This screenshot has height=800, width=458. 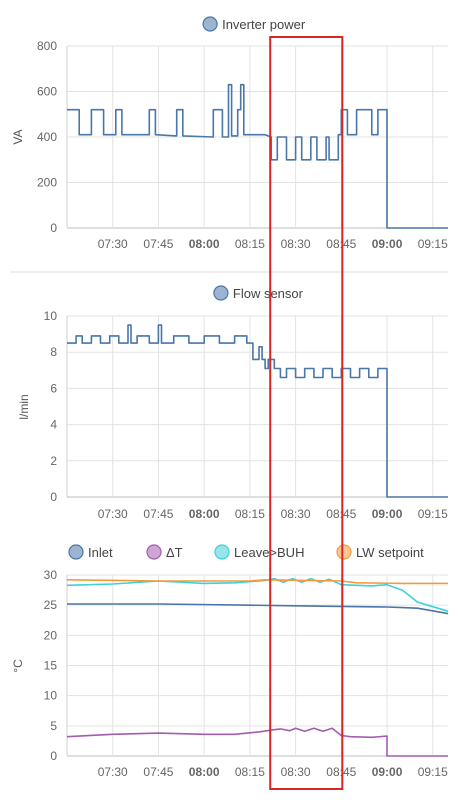 I want to click on series-line--t, so click(x=257, y=742).